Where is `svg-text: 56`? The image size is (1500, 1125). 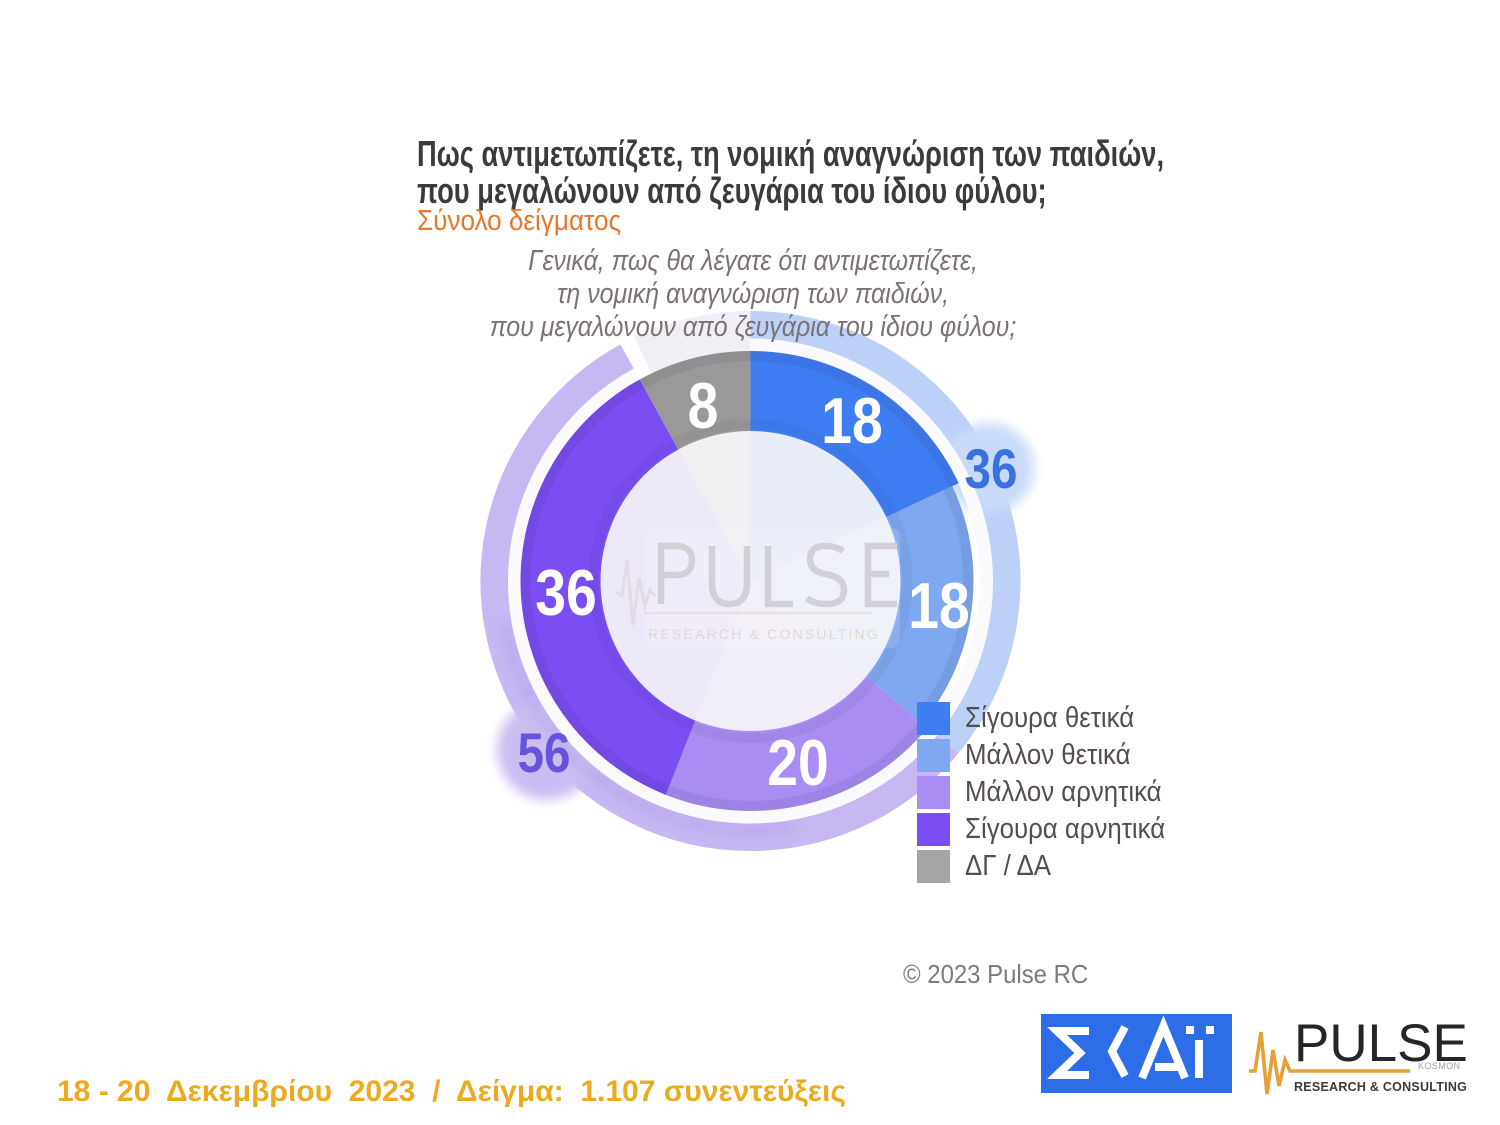 svg-text: 56 is located at coordinates (544, 753).